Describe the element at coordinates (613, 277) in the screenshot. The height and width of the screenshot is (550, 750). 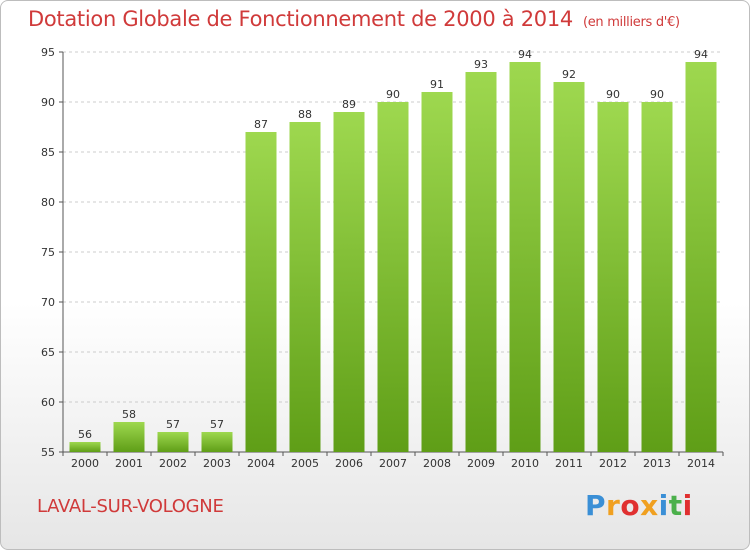
I see `bar-2012` at that location.